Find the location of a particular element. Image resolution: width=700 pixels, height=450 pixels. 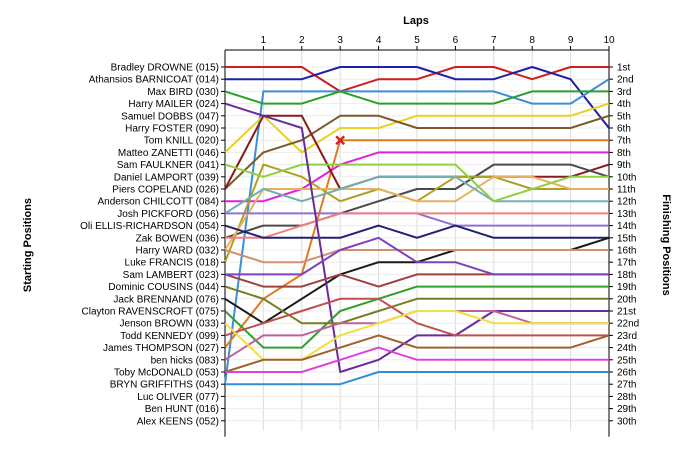

x-axis-title: Laps is located at coordinates (416, 21).